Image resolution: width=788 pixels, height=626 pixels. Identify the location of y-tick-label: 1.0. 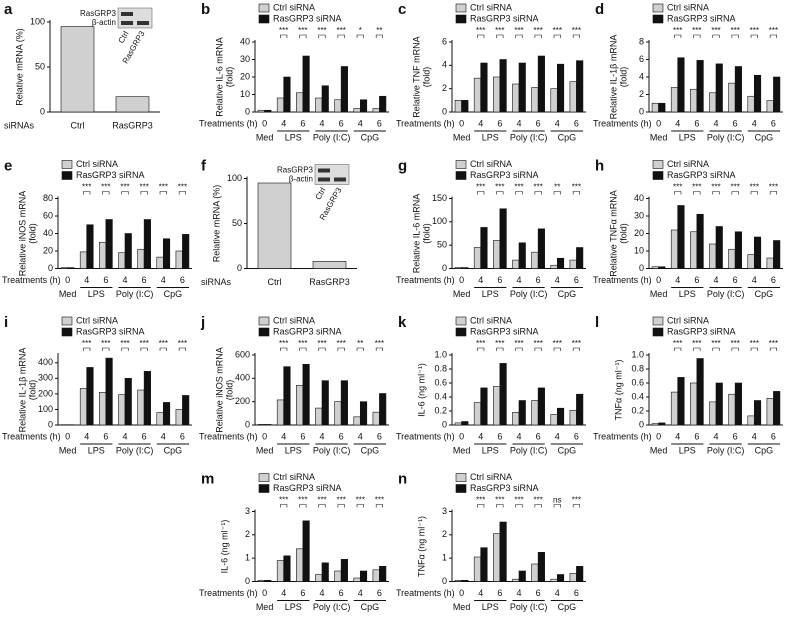
(637, 354).